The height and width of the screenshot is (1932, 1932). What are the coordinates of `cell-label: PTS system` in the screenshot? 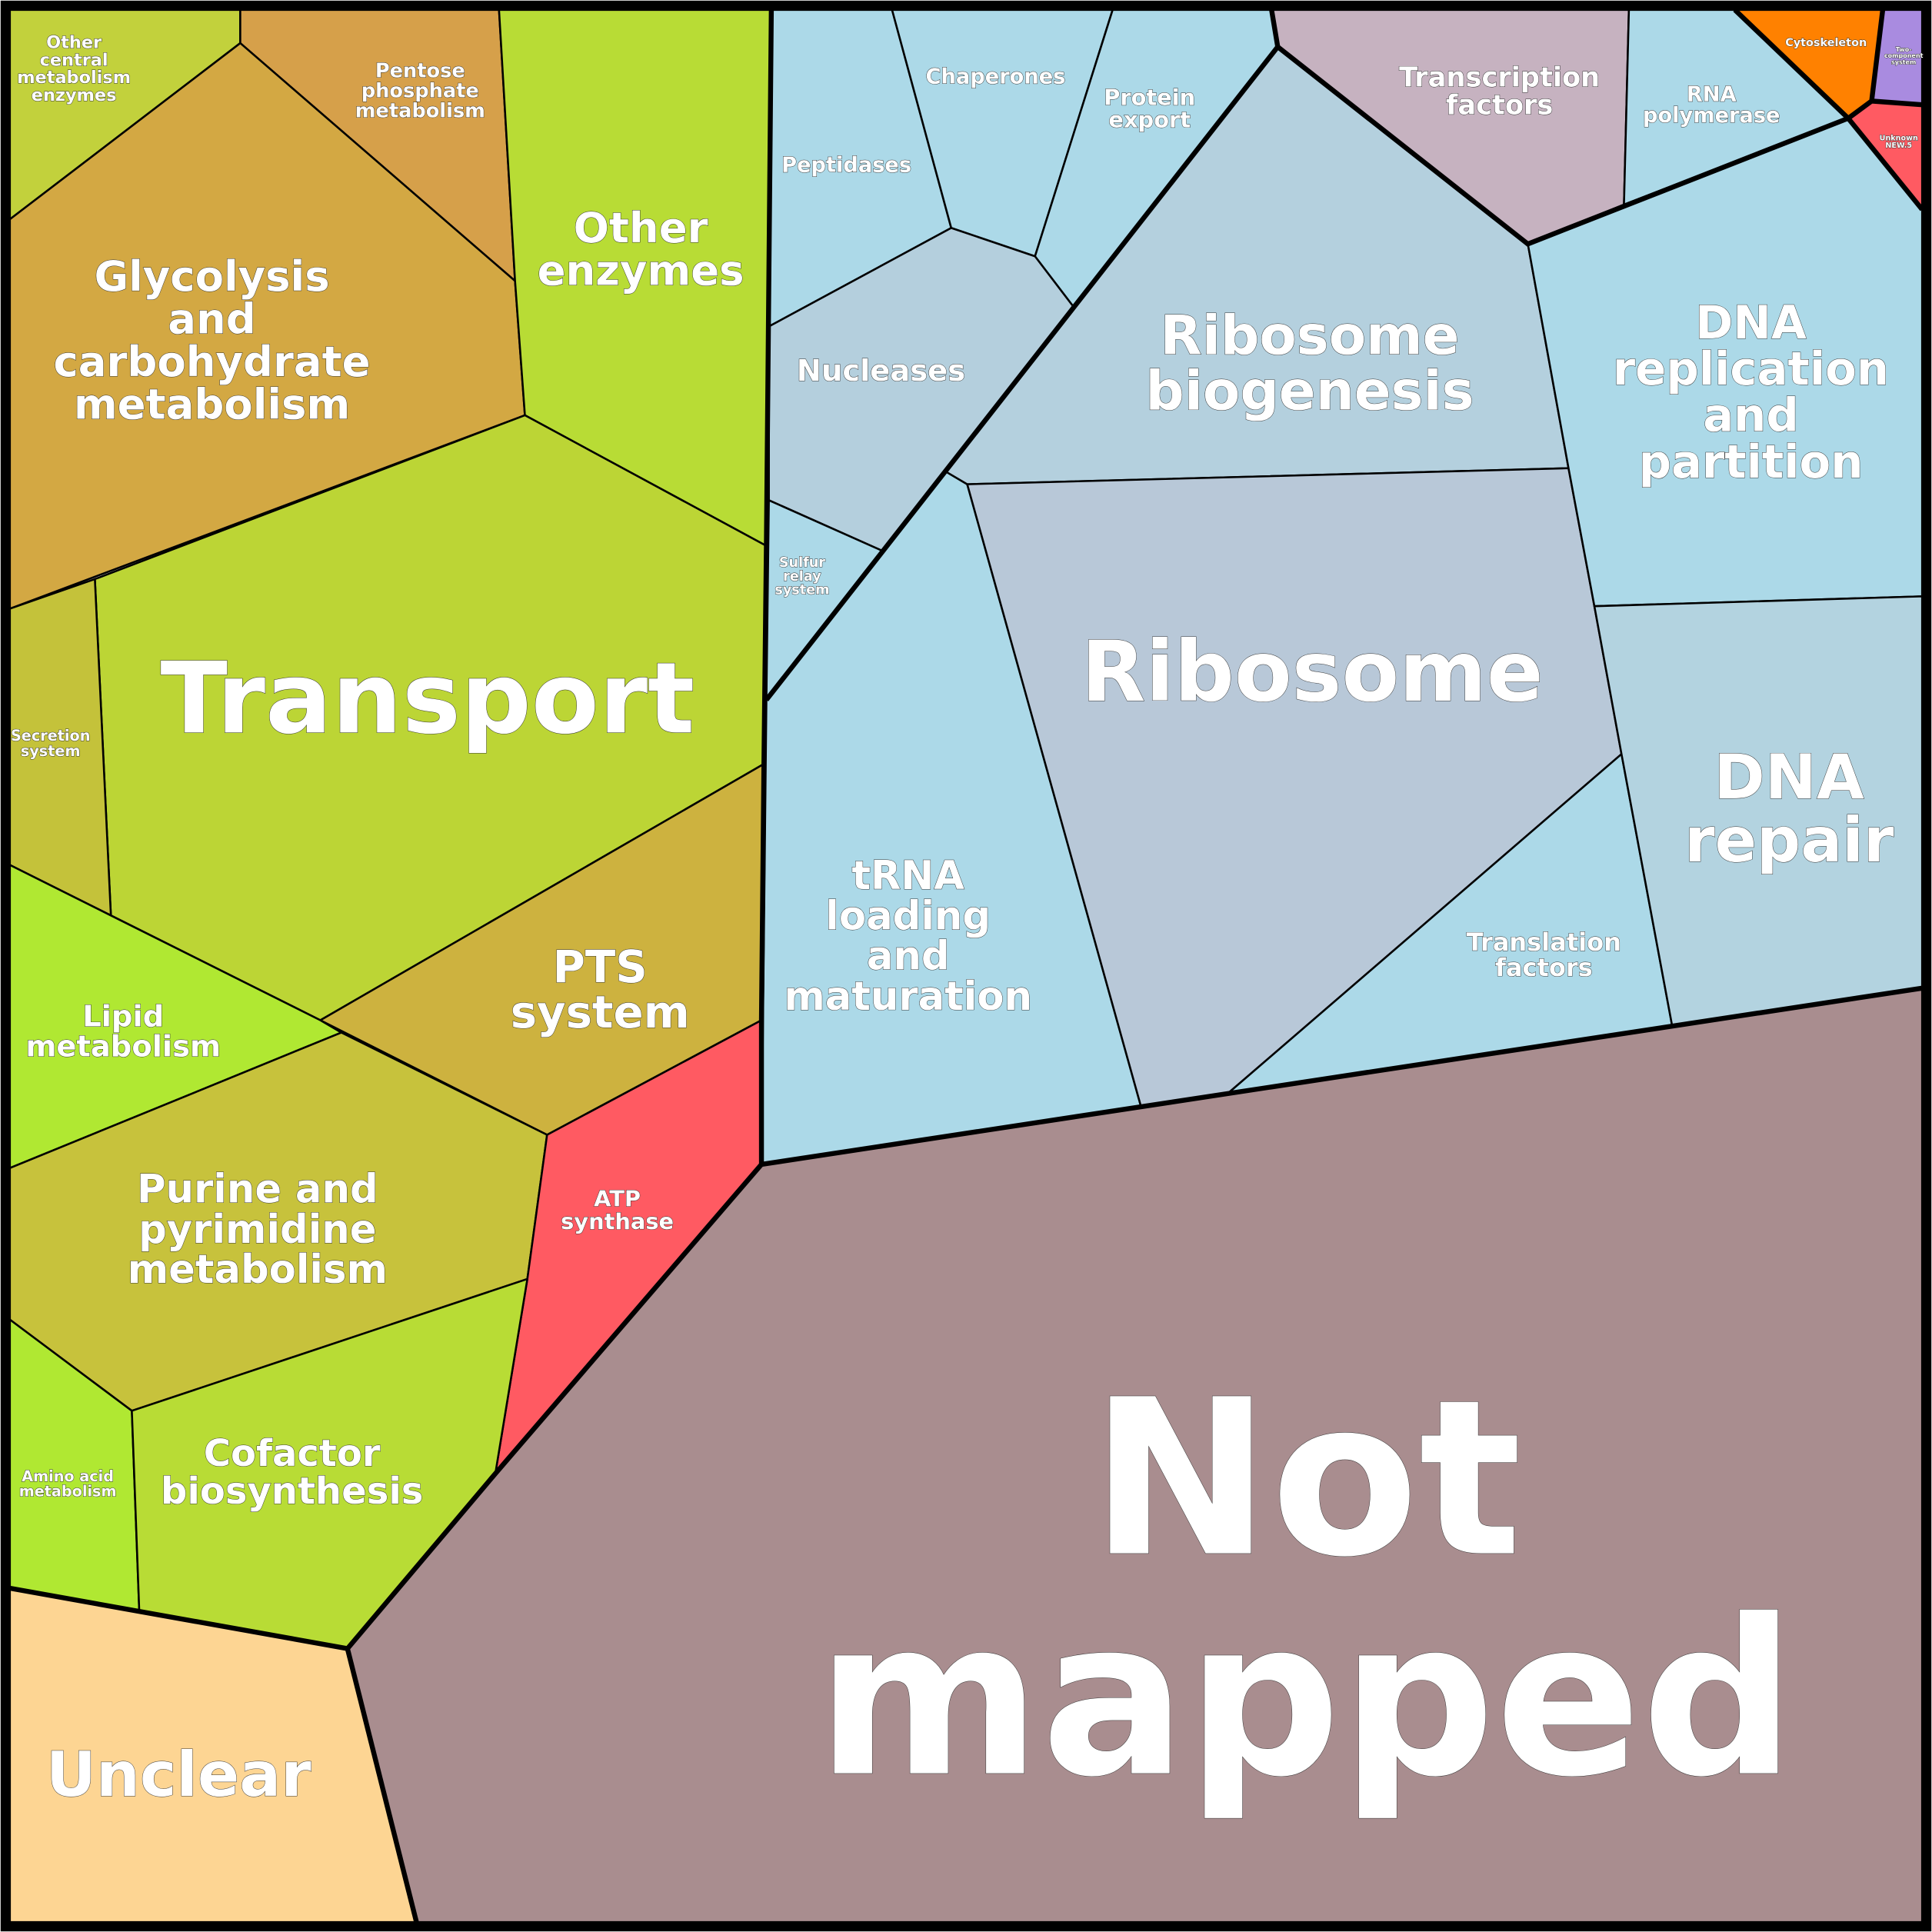 It's located at (600, 989).